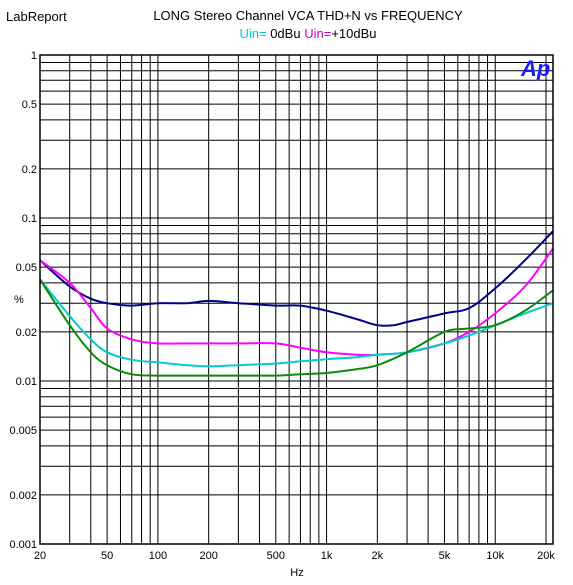 This screenshot has width=573, height=585. Describe the element at coordinates (29, 219) in the screenshot. I see `y-tick-label: 0.1` at that location.